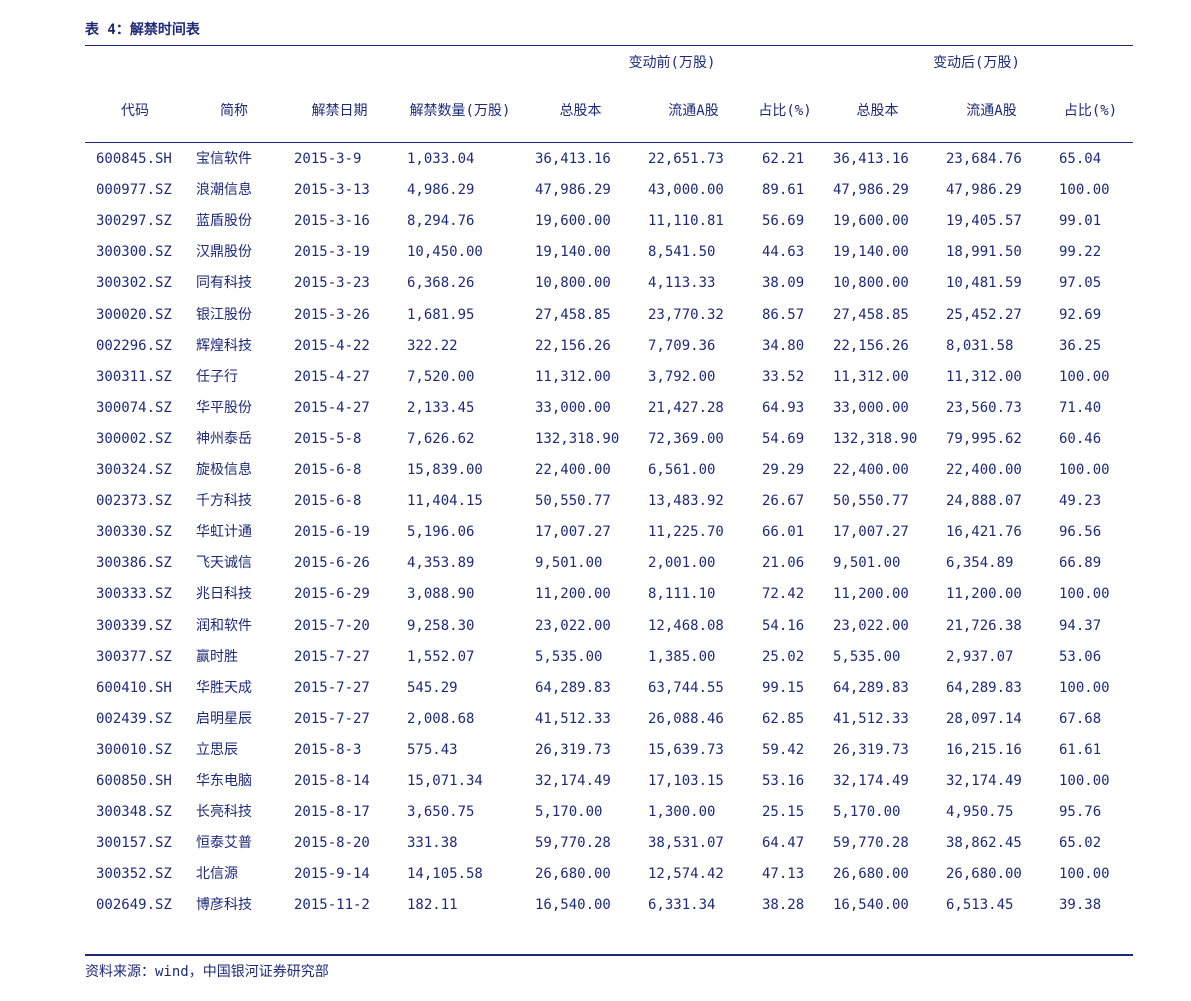 The height and width of the screenshot is (1001, 1191). What do you see at coordinates (980, 345) in the screenshot?
I see `cell: 8,031.58` at bounding box center [980, 345].